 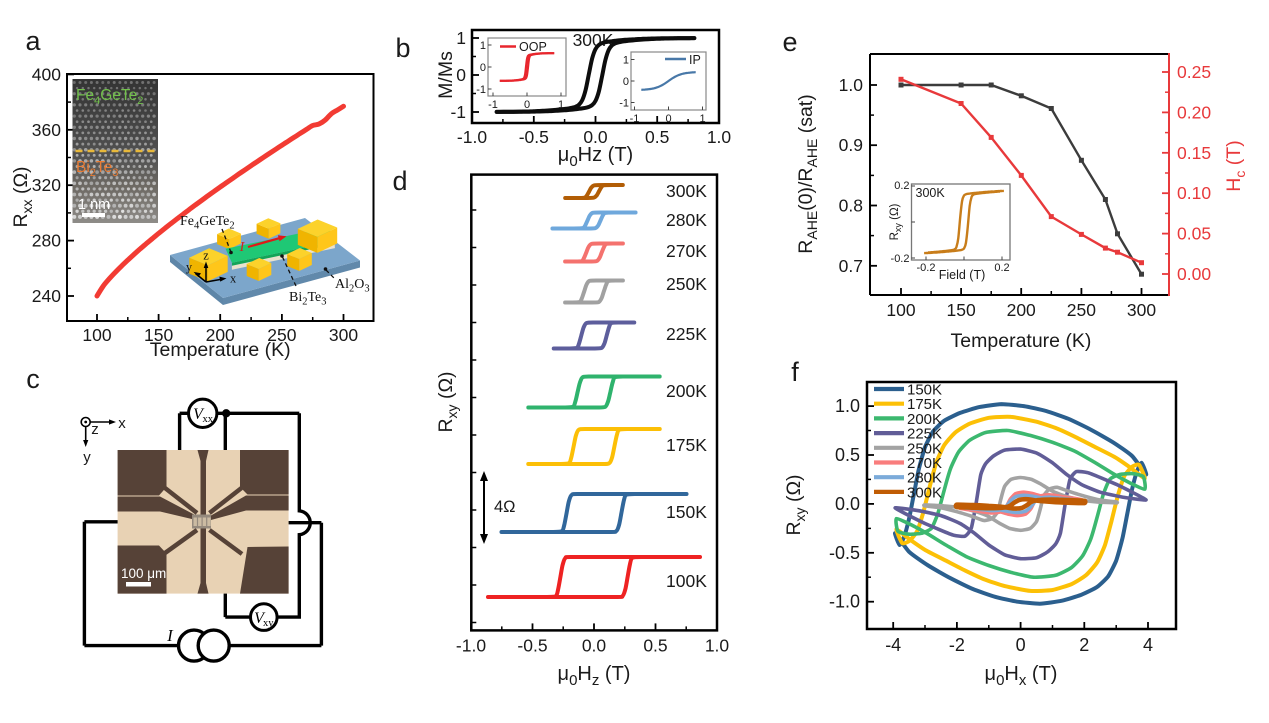 I want to click on svg-text: M/Ms, so click(x=446, y=75).